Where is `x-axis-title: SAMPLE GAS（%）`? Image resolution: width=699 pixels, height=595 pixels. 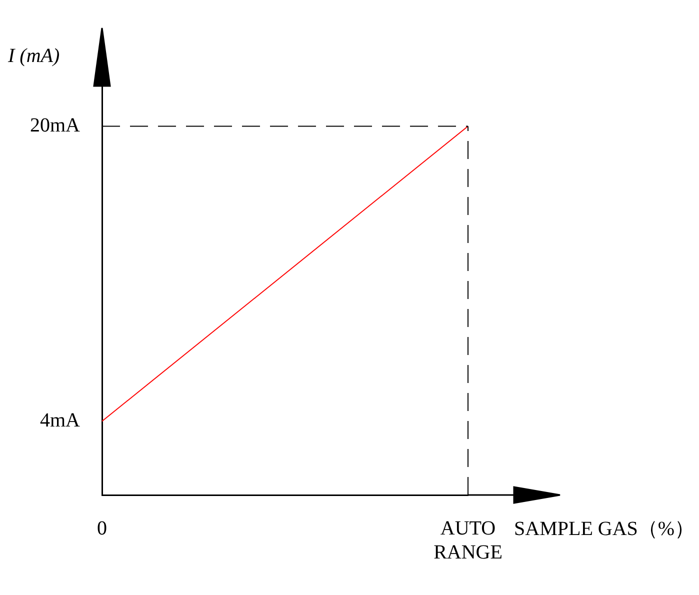
x-axis-title: SAMPLE GAS（%） is located at coordinates (604, 529).